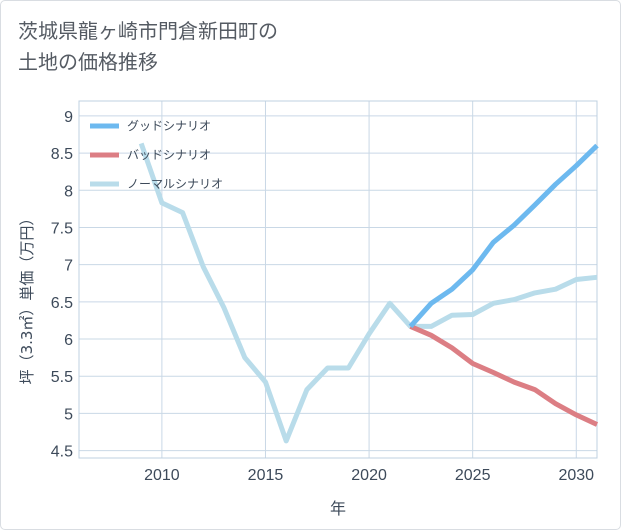  I want to click on legend-label: ノーマルシナリオ, so click(175, 184).